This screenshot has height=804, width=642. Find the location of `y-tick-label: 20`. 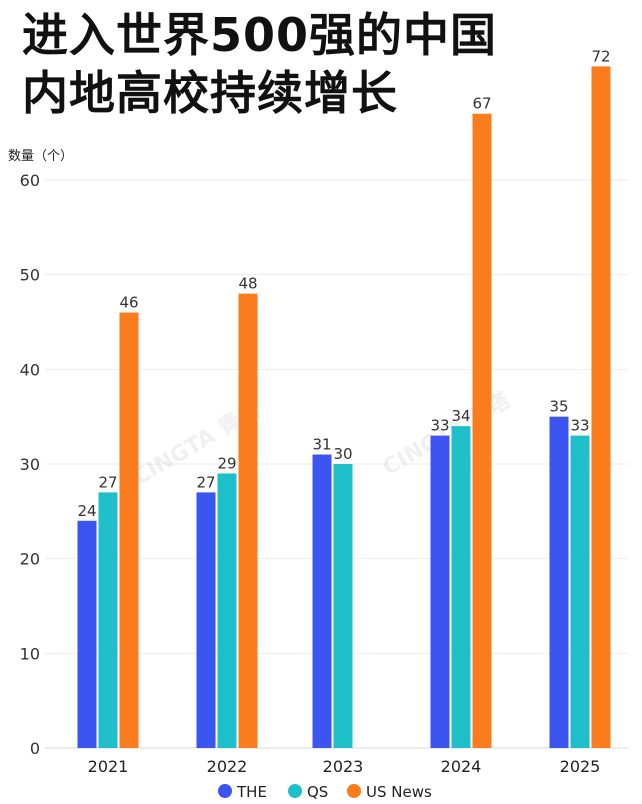

y-tick-label: 20 is located at coordinates (30, 559).